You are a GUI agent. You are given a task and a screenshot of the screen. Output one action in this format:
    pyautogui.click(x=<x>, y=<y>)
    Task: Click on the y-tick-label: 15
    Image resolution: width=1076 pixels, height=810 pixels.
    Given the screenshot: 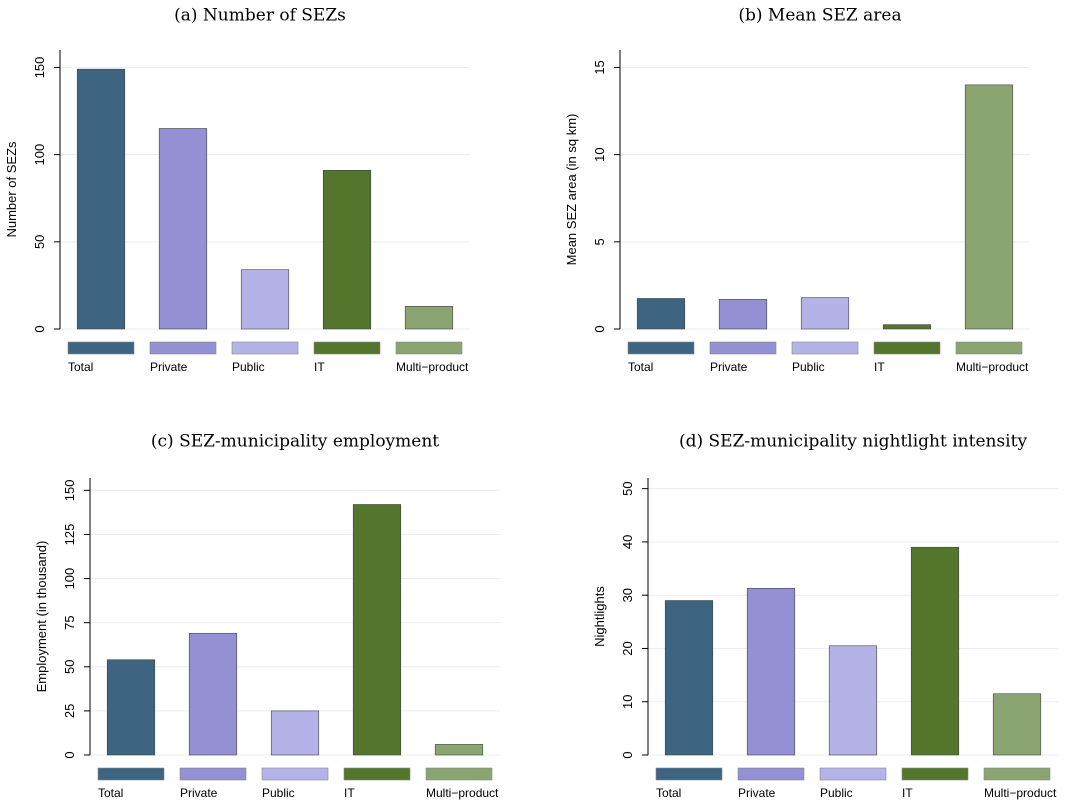 What is the action you would take?
    pyautogui.click(x=599, y=67)
    